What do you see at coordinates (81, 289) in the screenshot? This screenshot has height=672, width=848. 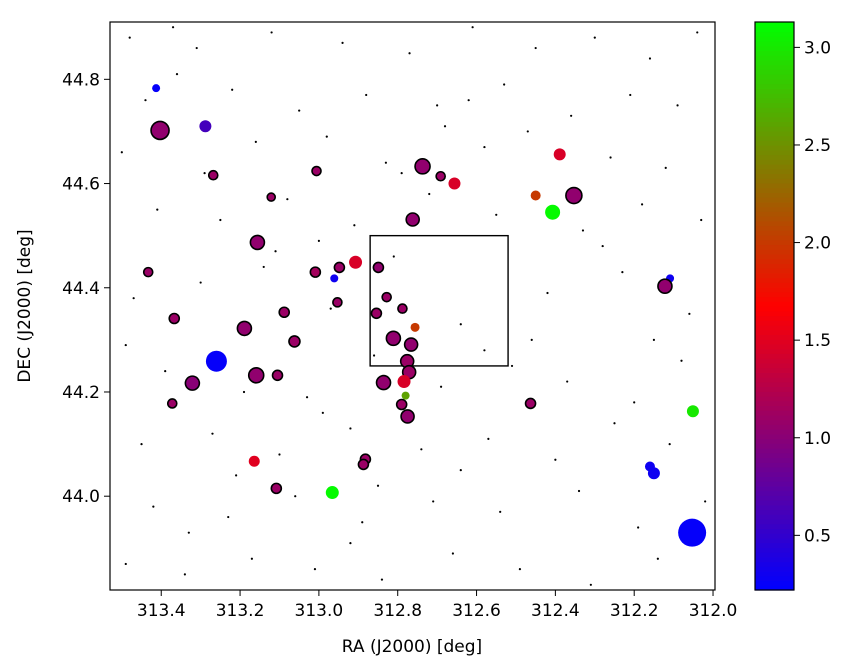 I see `y-tick-label: 44.4` at bounding box center [81, 289].